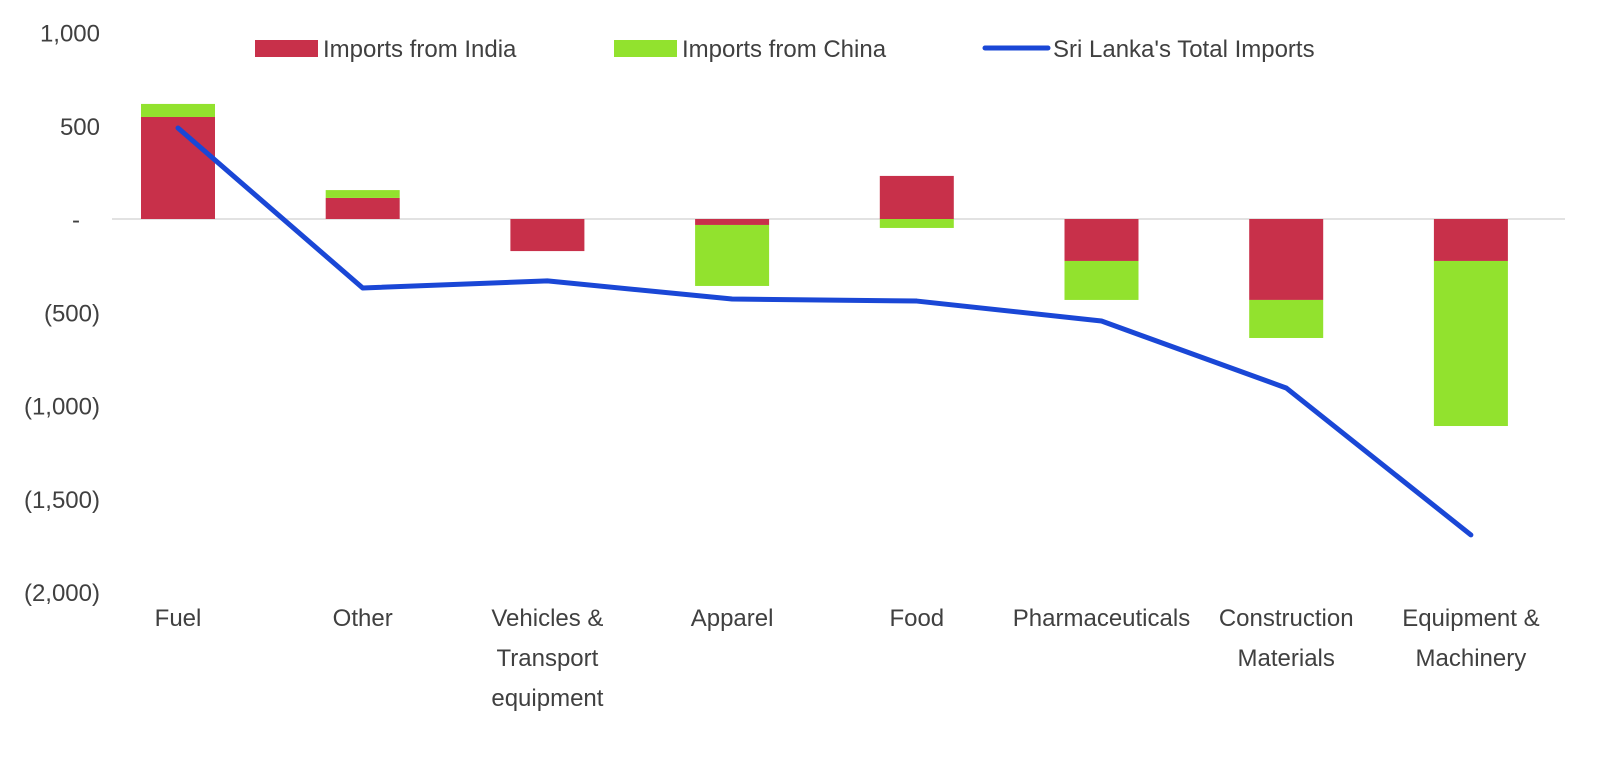  I want to click on x-tick-label: Food, so click(916, 618).